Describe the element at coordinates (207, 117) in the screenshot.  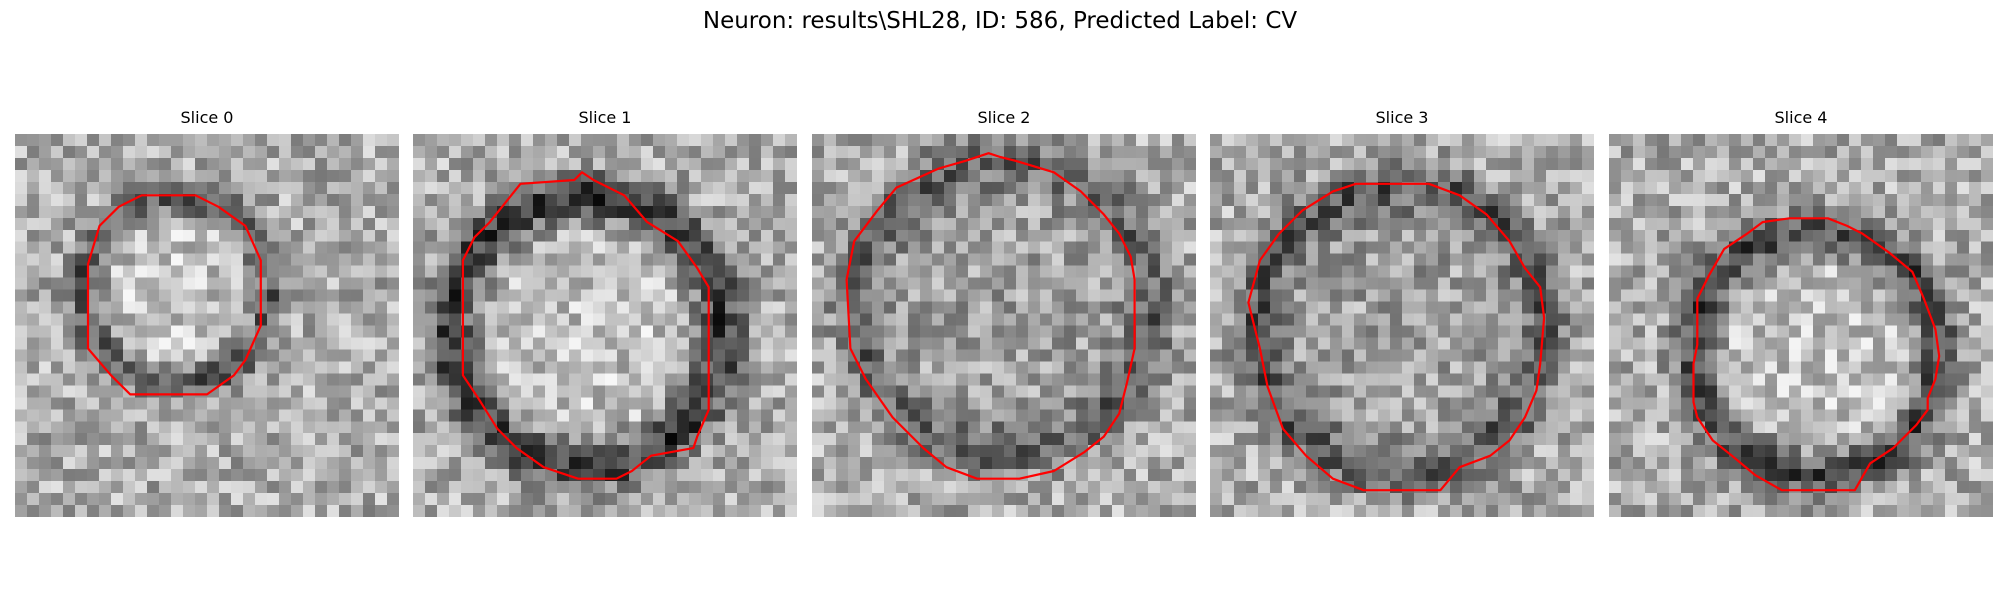
I see `slice-title: Slice 0` at that location.